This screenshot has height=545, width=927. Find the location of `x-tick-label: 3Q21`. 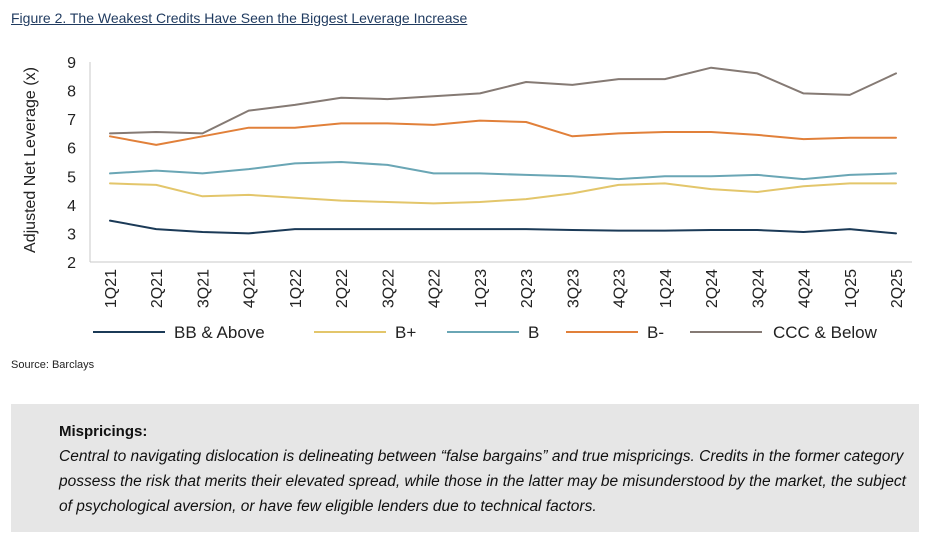

x-tick-label: 3Q21 is located at coordinates (203, 288).